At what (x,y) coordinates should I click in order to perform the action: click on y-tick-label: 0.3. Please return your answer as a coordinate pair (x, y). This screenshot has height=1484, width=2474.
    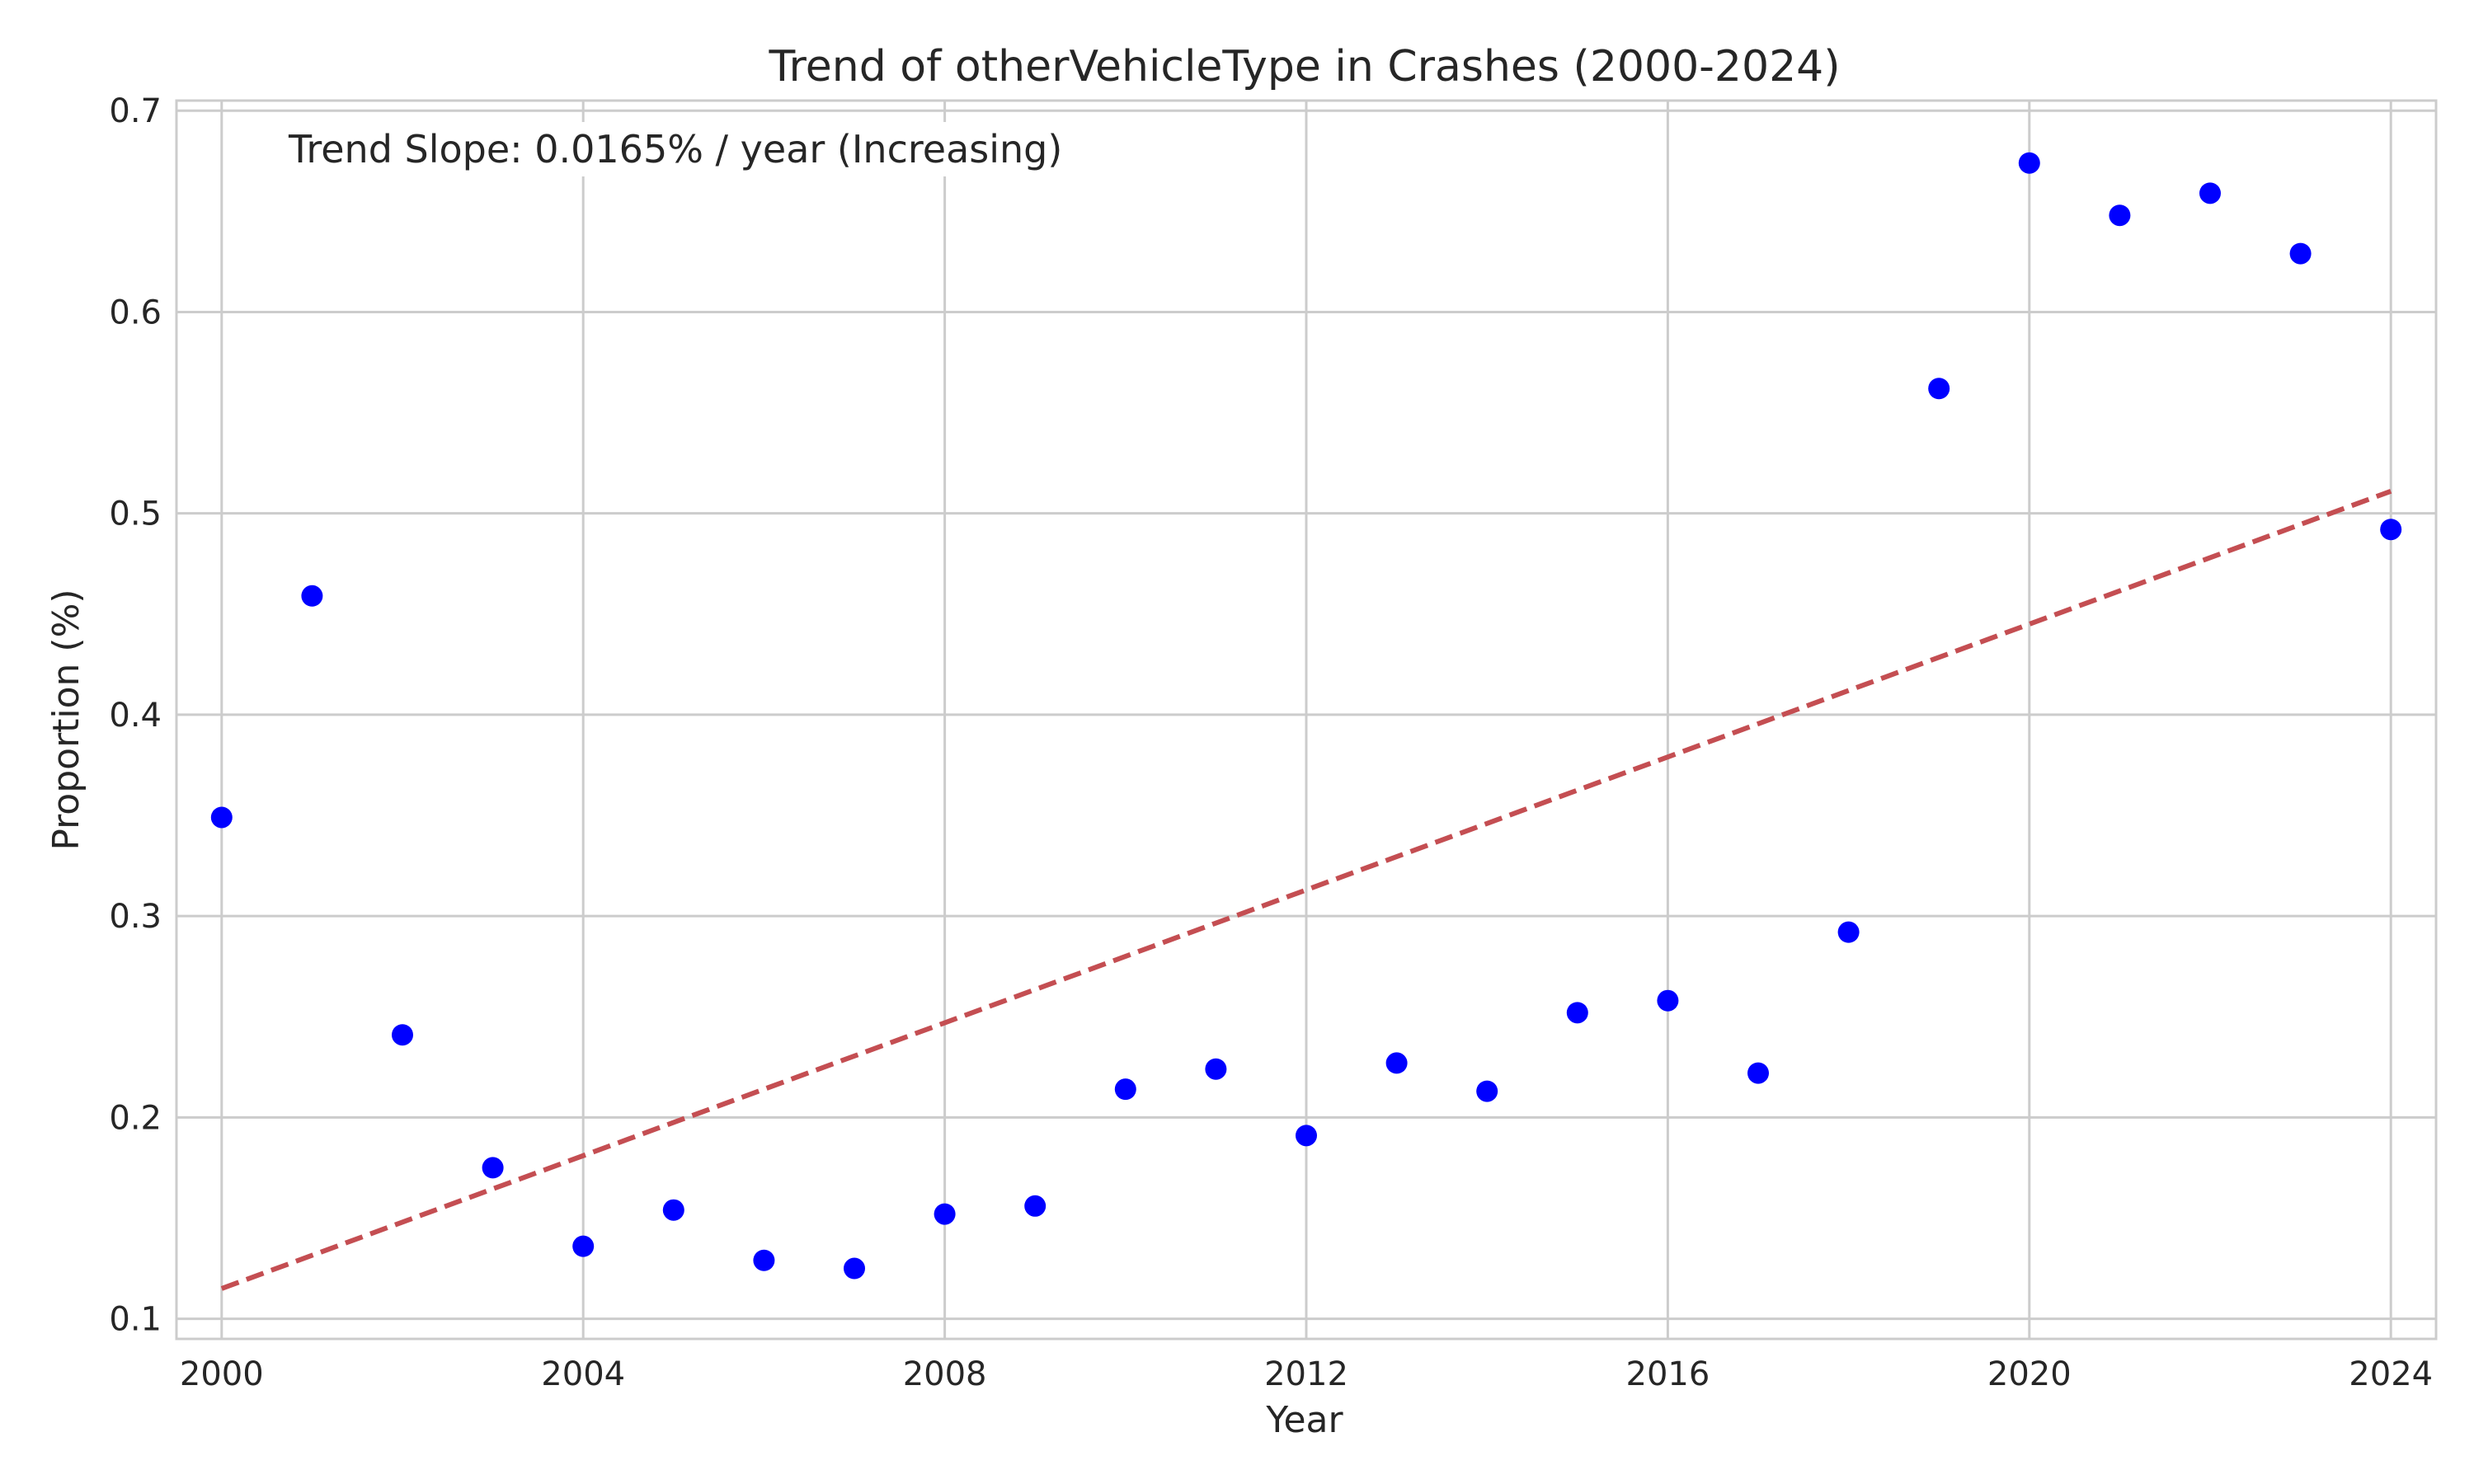
    Looking at the image, I should click on (135, 917).